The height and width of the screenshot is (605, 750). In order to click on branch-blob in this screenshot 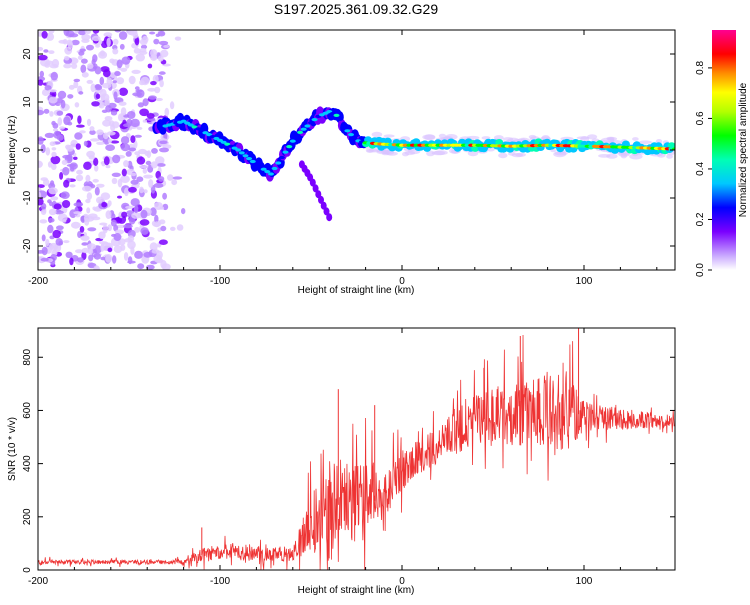, I will do `click(323, 205)`.